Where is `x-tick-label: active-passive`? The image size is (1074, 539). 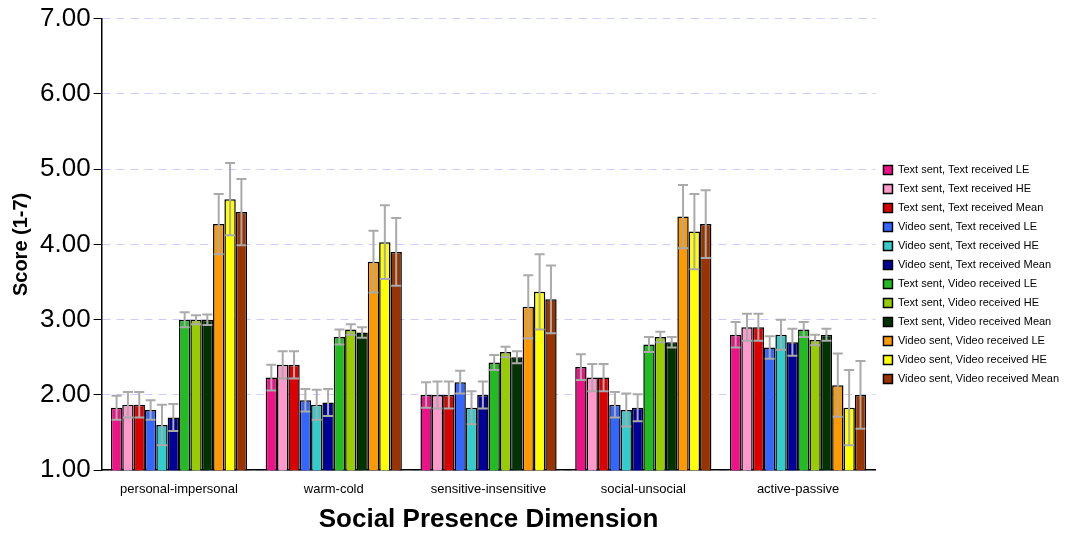 x-tick-label: active-passive is located at coordinates (798, 488).